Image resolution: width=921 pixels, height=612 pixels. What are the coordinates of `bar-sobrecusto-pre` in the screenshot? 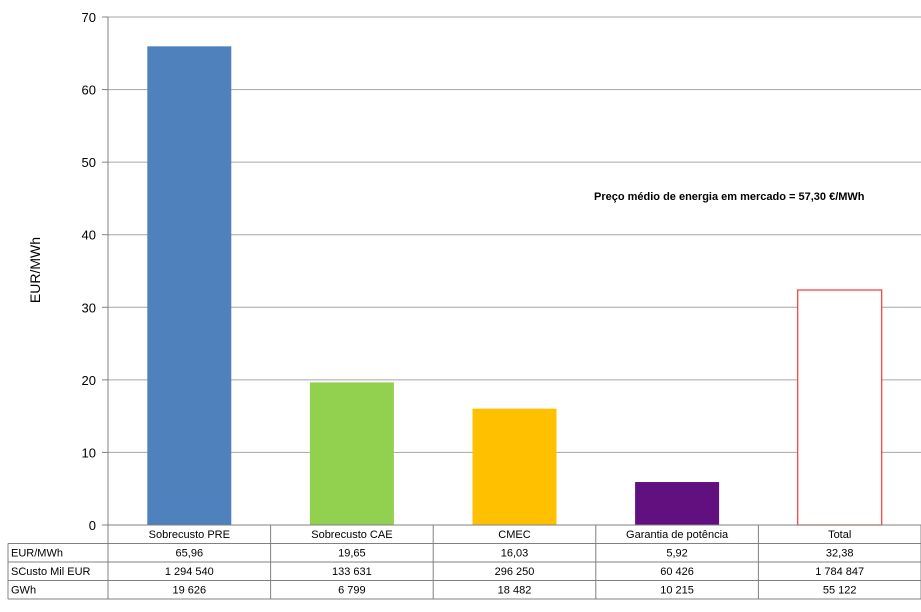 It's located at (189, 286).